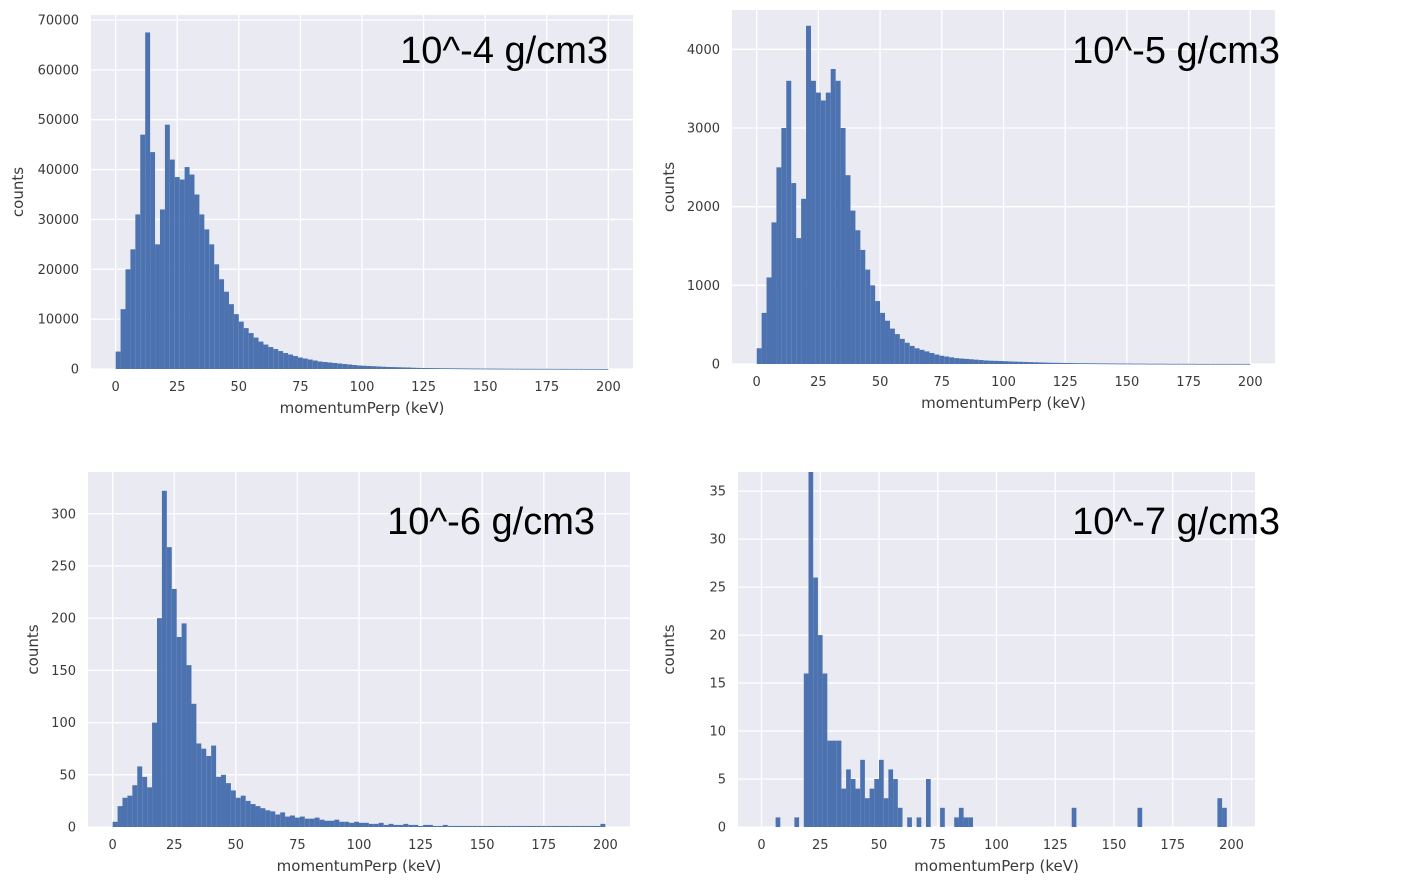 The image size is (1420, 891). What do you see at coordinates (362, 408) in the screenshot?
I see `x-axis-label: momentumPerp (keV)` at bounding box center [362, 408].